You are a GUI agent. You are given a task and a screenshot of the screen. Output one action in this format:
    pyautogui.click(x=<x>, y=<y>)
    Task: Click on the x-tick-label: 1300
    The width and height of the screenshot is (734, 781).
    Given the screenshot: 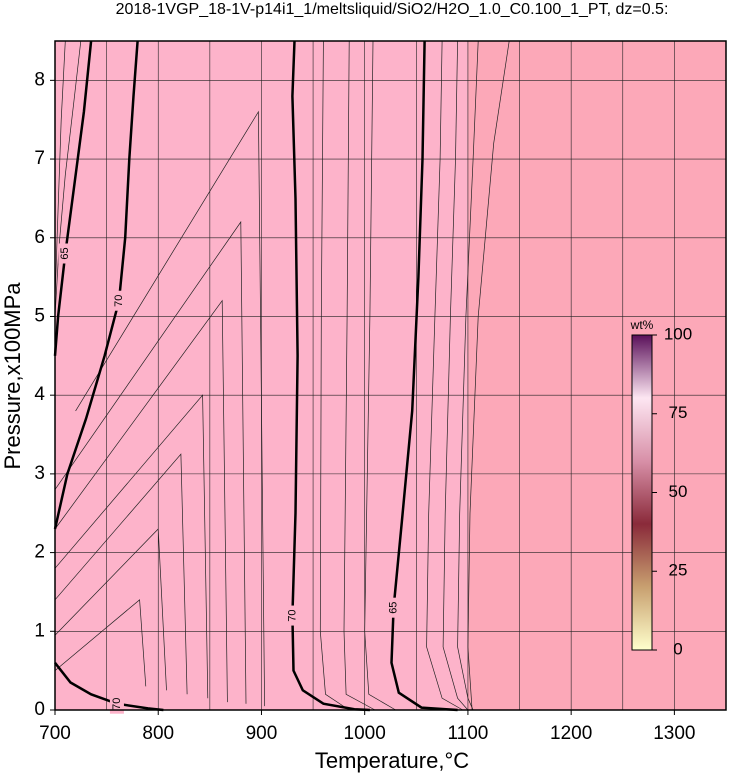 What is the action you would take?
    pyautogui.click(x=674, y=733)
    